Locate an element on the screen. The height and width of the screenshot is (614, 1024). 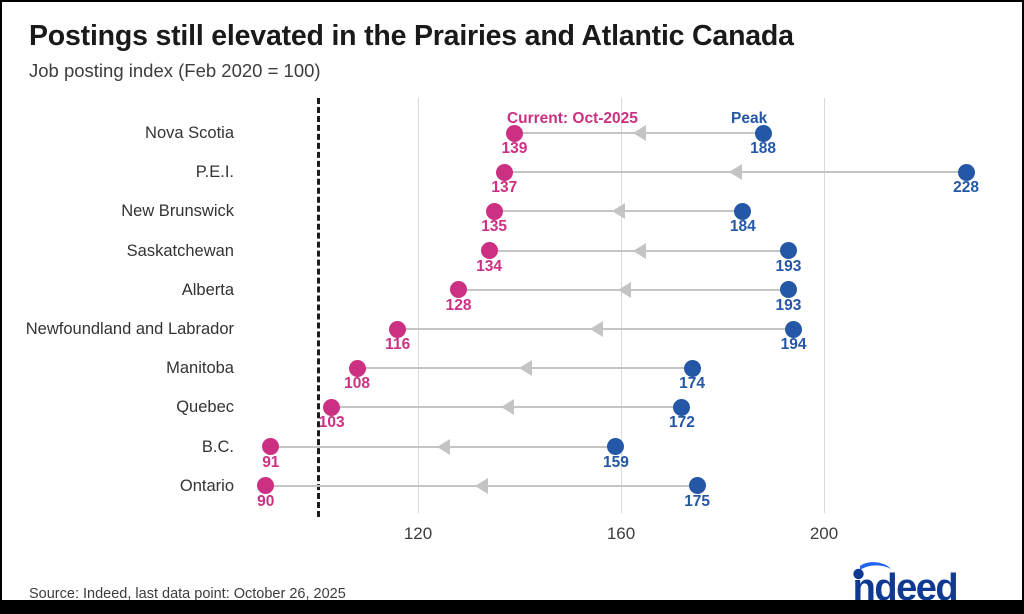
indeed-logo: ndeed is located at coordinates (921, 584).